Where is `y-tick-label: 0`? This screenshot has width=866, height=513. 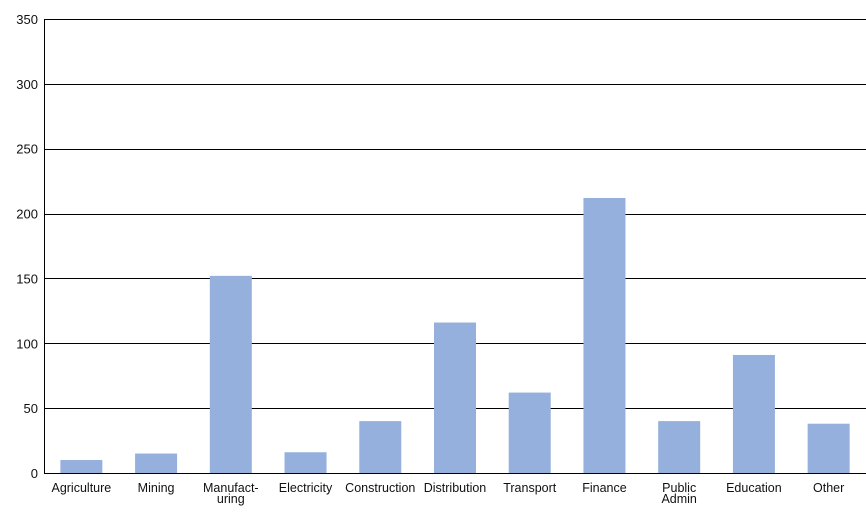
y-tick-label: 0 is located at coordinates (34, 473).